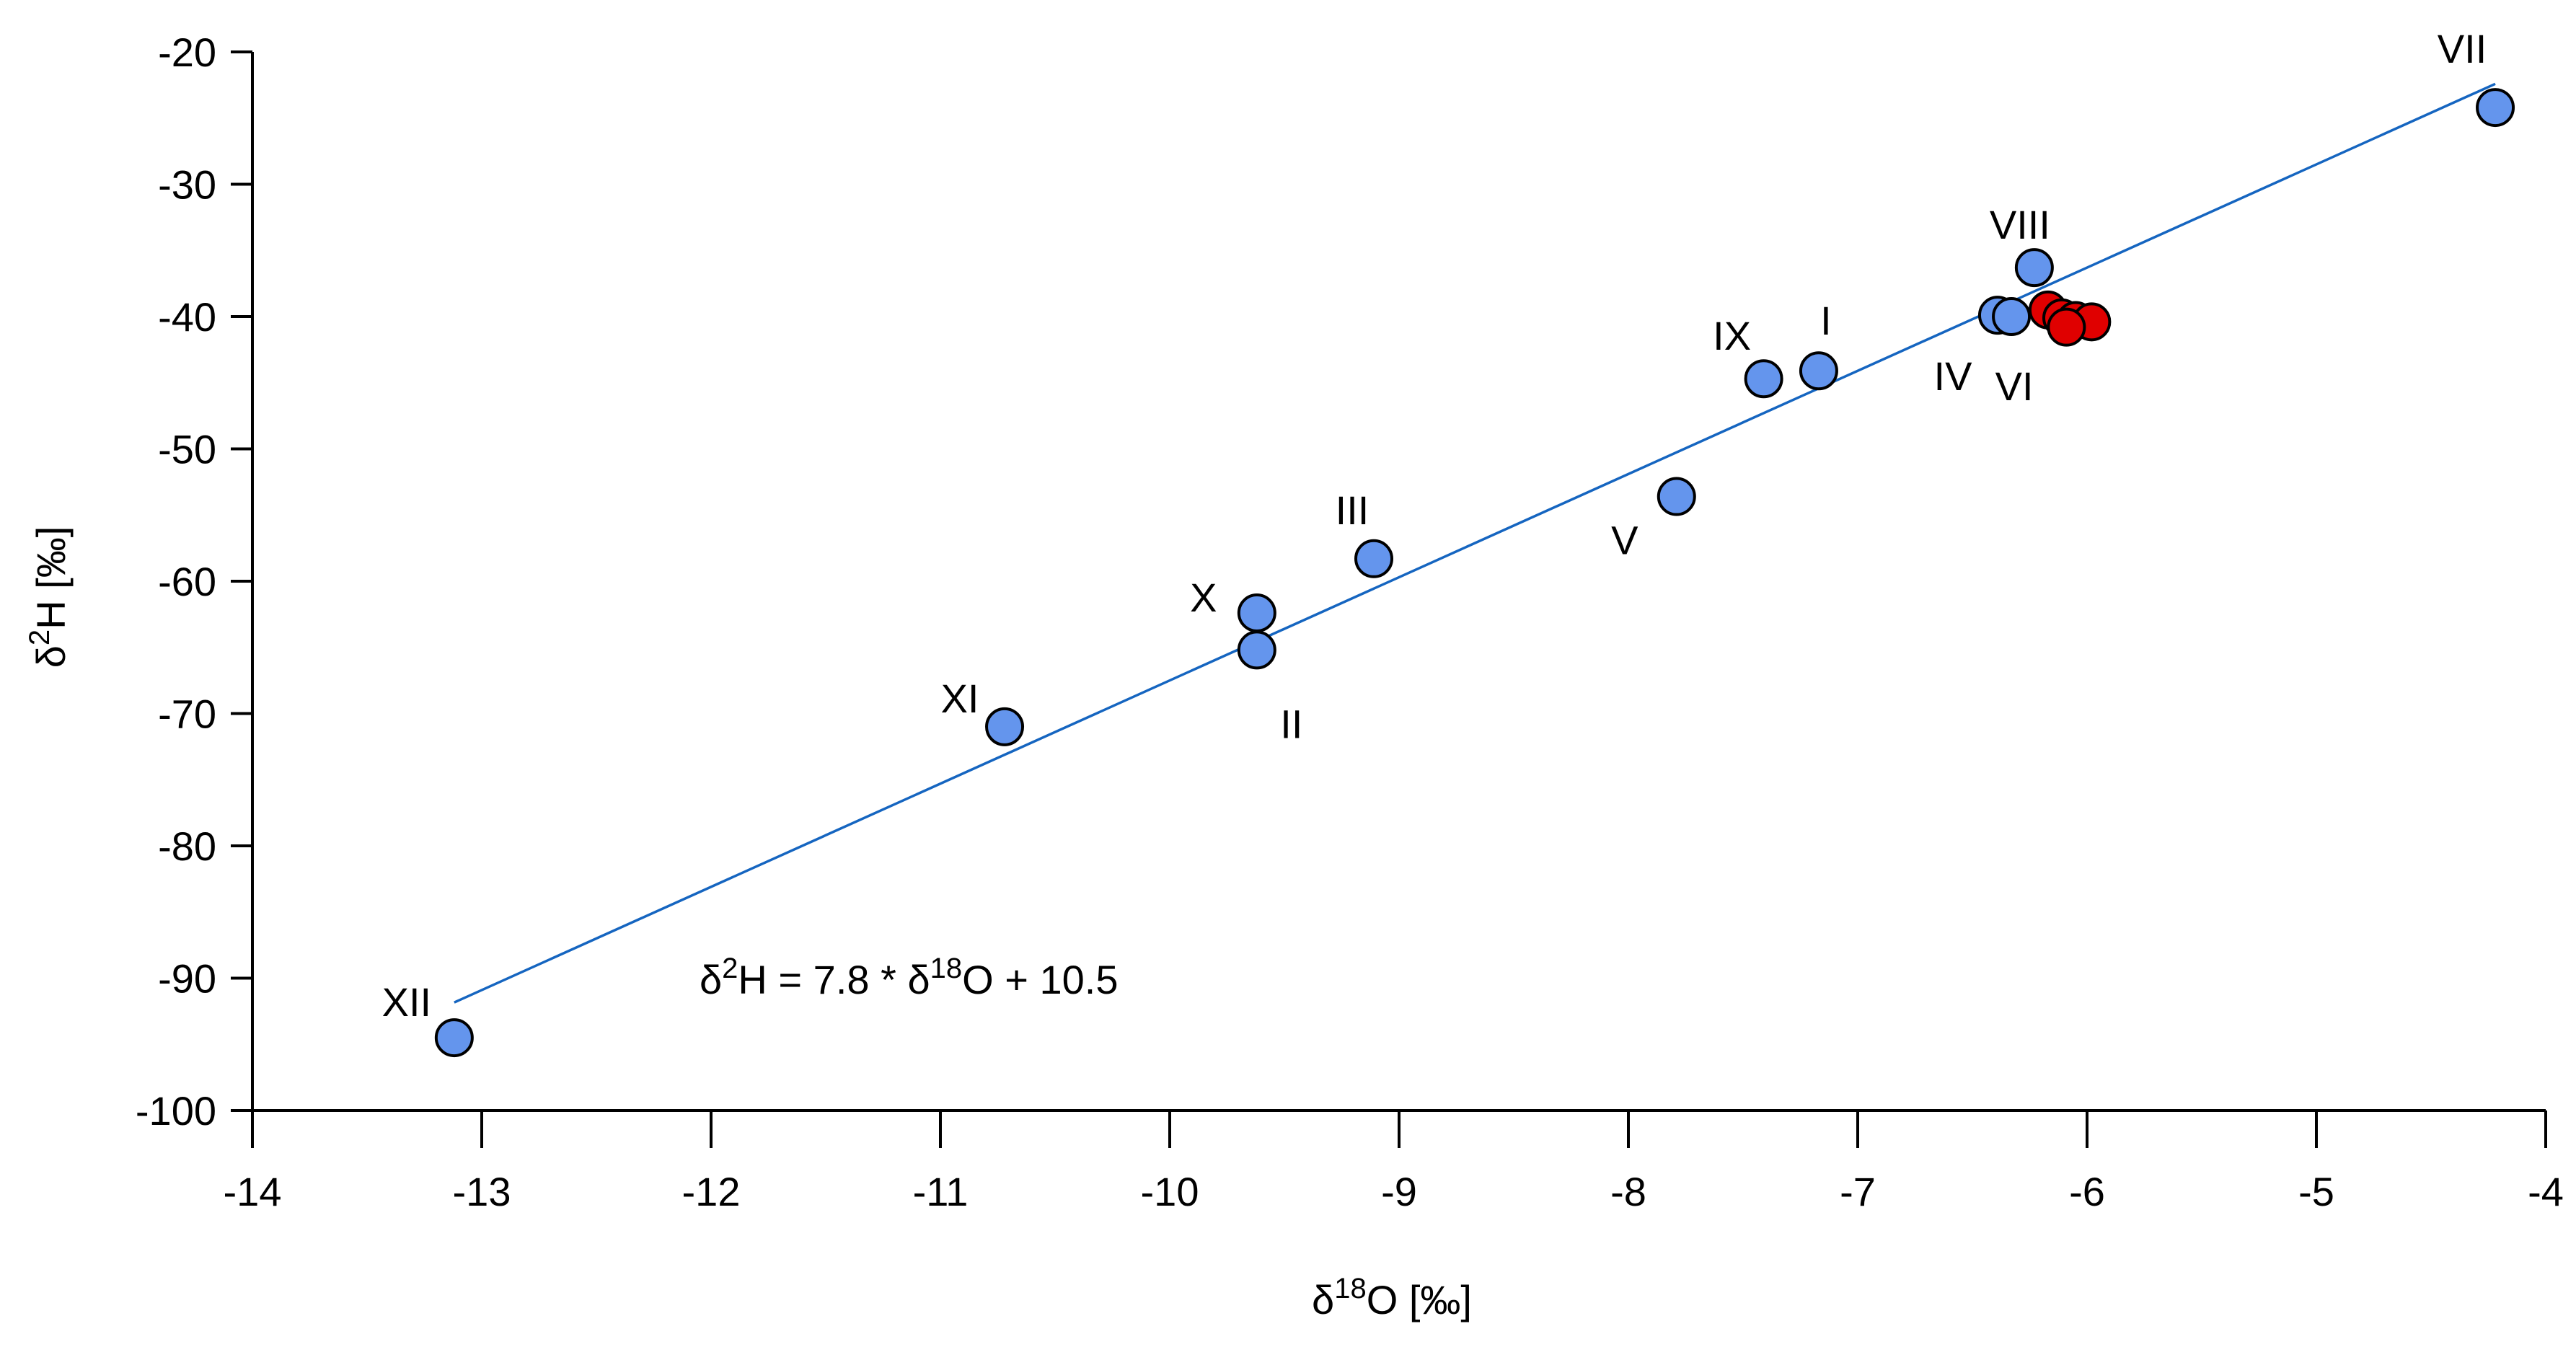 The height and width of the screenshot is (1347, 2576). I want to click on y-tick-label: -50, so click(187, 449).